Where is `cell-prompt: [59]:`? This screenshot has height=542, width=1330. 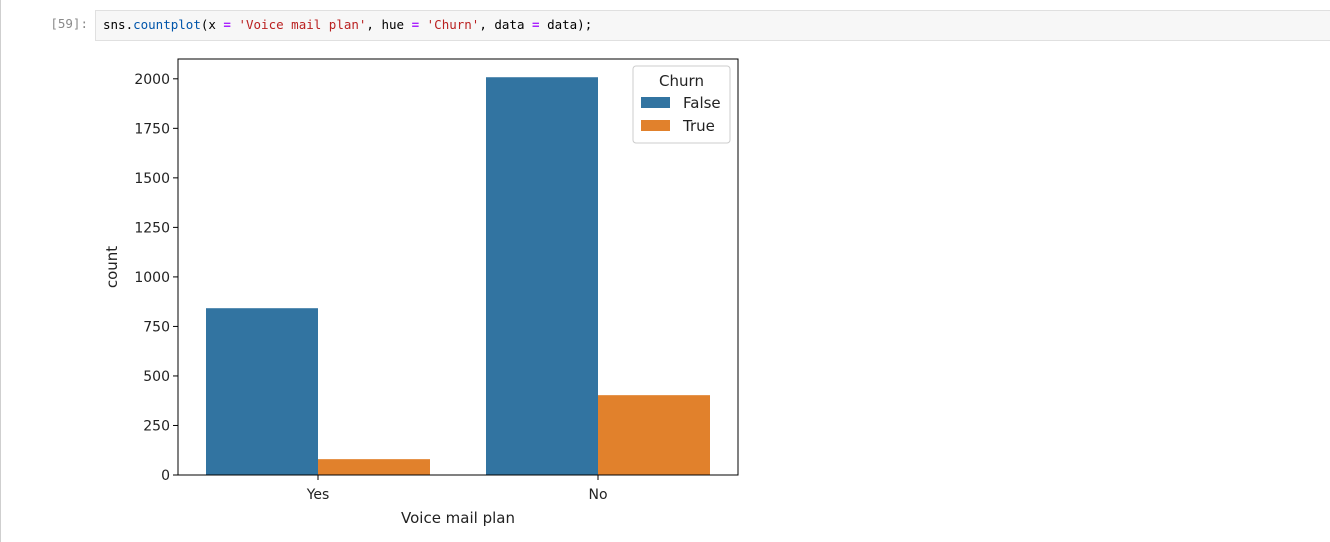 cell-prompt: [59]: is located at coordinates (69, 23).